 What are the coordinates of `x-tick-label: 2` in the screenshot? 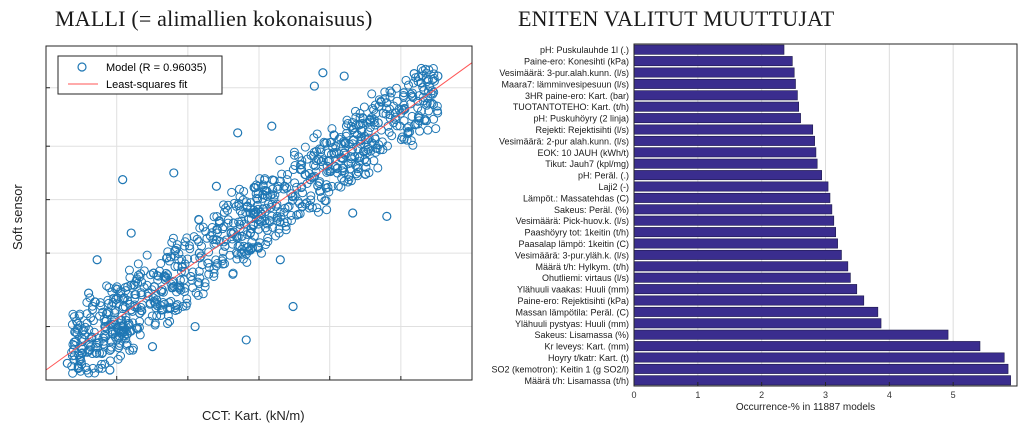 It's located at (761, 395).